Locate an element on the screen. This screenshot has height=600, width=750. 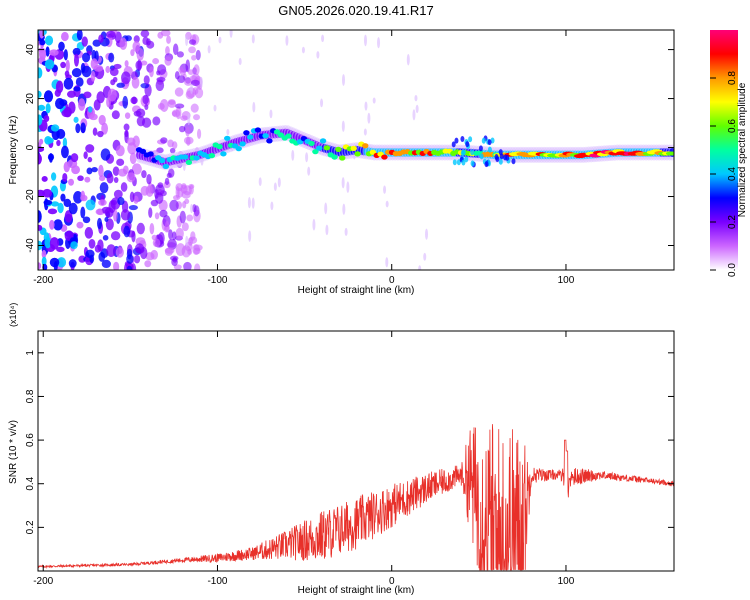
colorbar-tick-label: 0.2 is located at coordinates (732, 222).